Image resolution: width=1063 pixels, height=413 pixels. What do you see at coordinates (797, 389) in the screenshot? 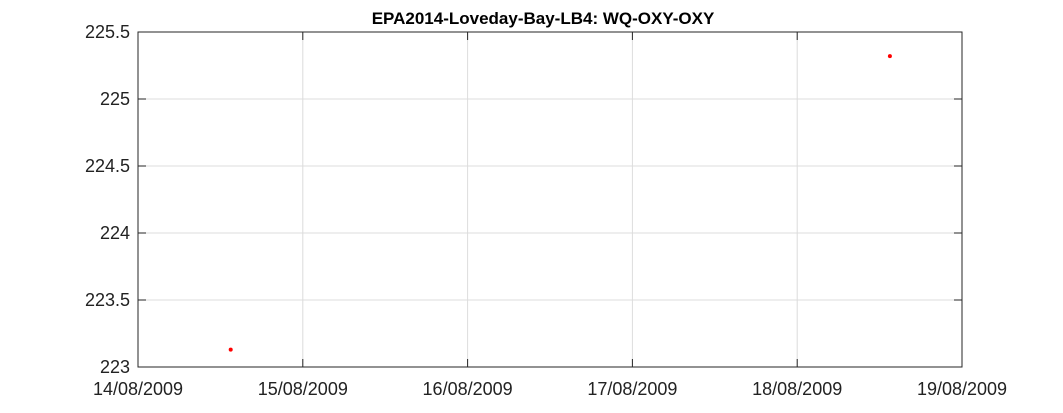
I see `x-tick-label: 18/08/2009` at bounding box center [797, 389].